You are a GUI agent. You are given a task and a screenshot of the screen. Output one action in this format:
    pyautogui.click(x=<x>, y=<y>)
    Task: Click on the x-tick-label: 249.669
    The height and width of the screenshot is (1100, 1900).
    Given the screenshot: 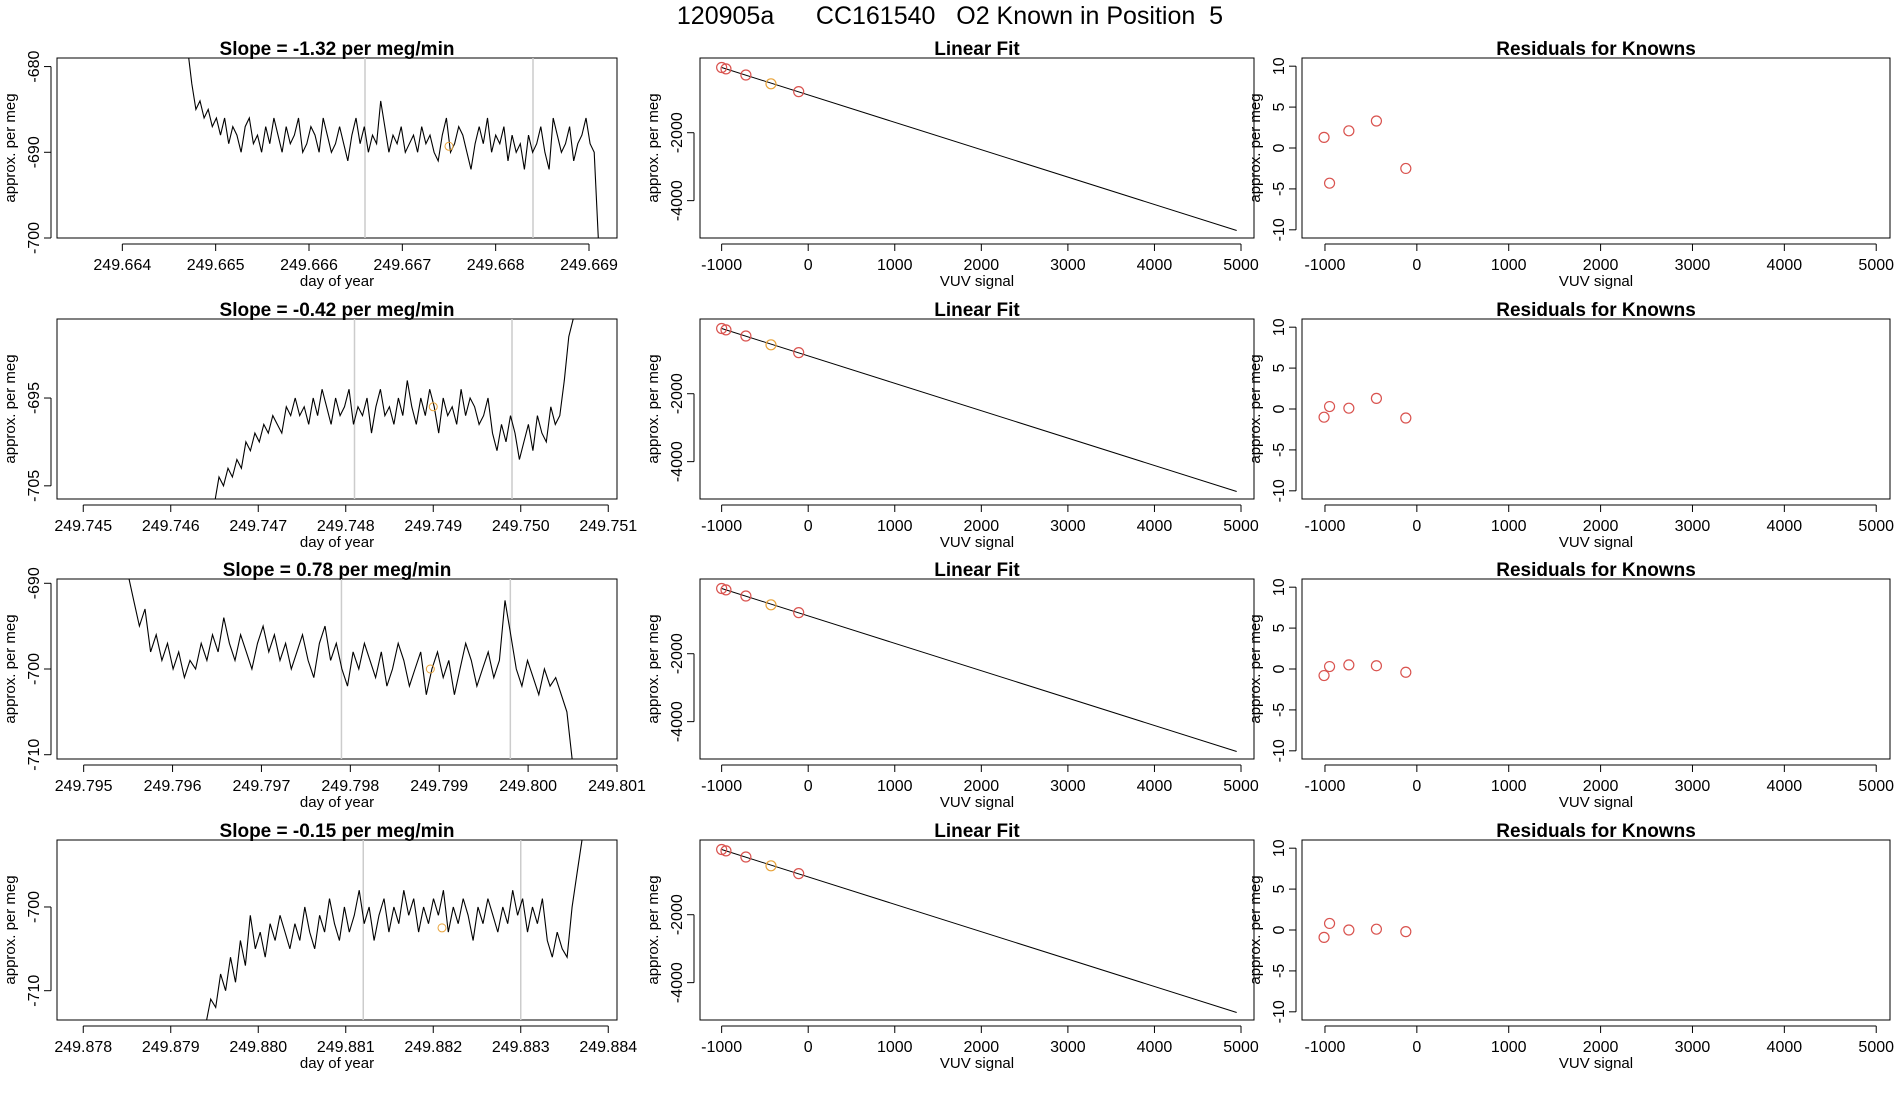 What is the action you would take?
    pyautogui.click(x=589, y=265)
    